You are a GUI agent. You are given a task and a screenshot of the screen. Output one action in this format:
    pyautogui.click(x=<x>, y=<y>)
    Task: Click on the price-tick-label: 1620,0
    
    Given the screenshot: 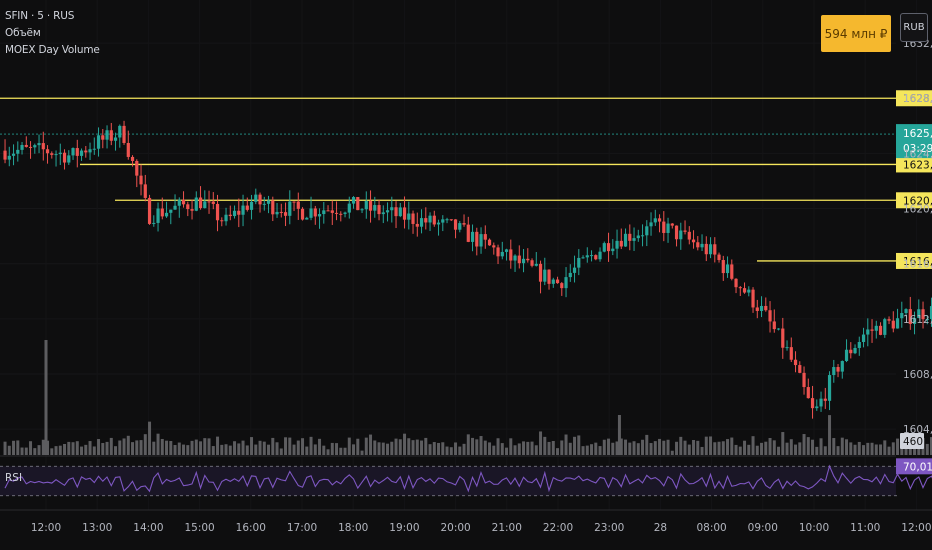 What is the action you would take?
    pyautogui.click(x=917, y=210)
    